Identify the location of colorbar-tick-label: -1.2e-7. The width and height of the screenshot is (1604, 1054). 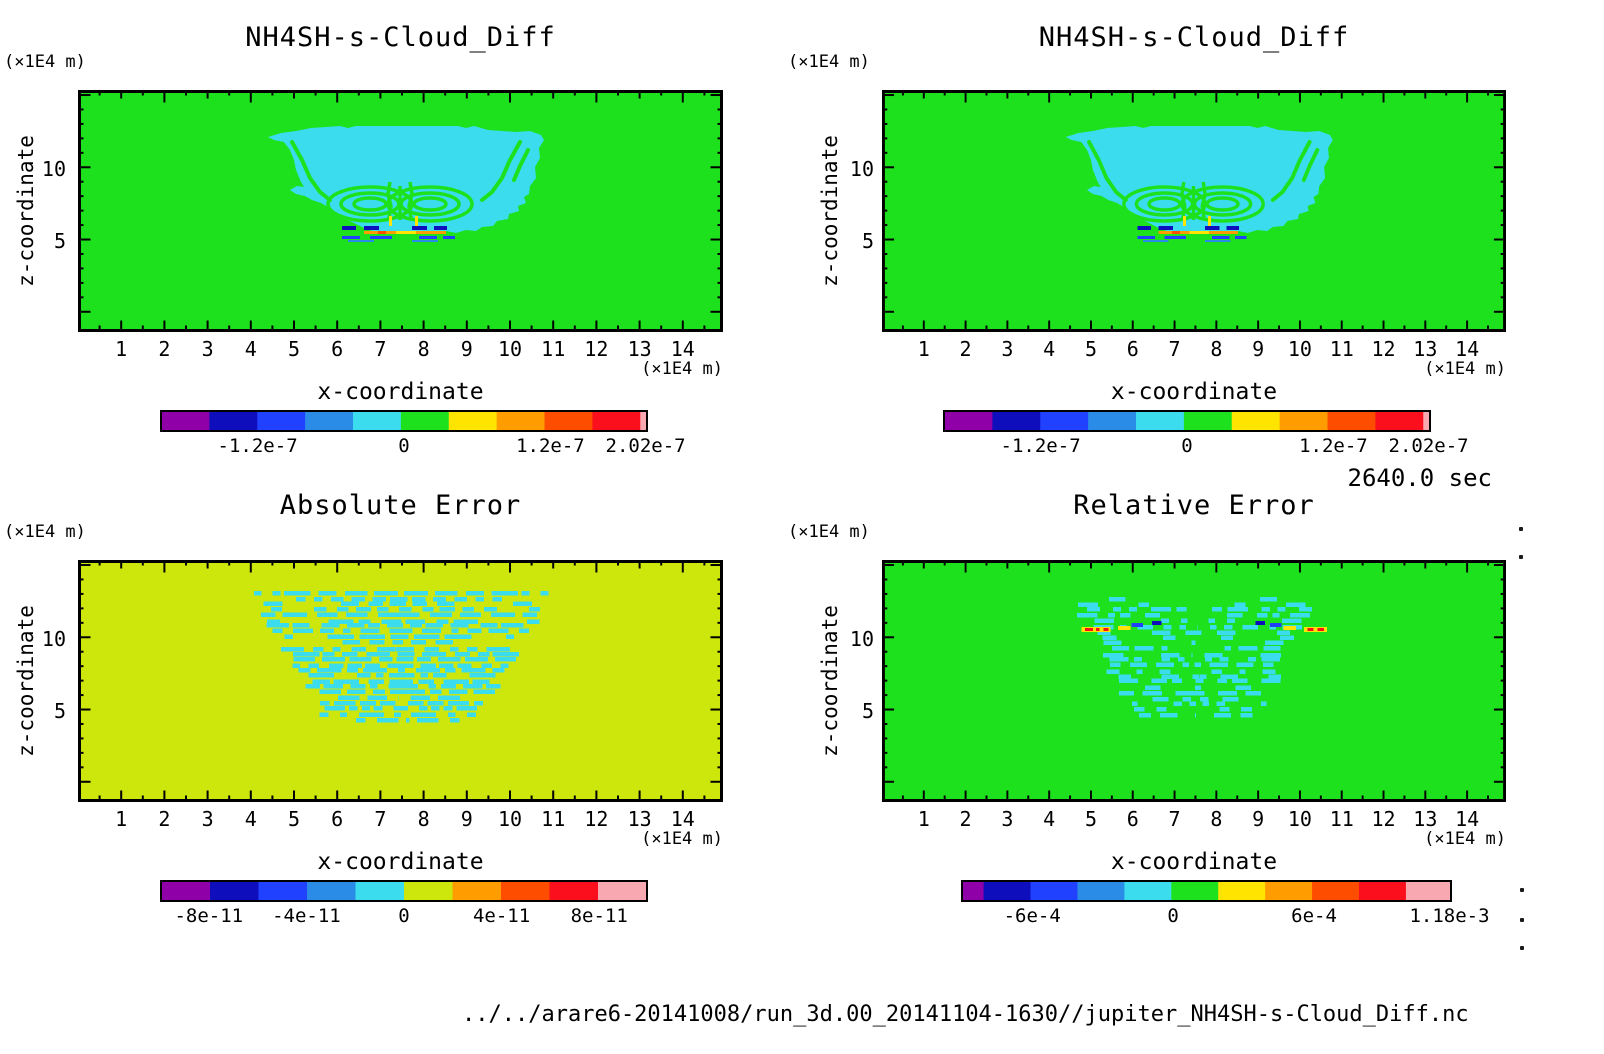
(1040, 446).